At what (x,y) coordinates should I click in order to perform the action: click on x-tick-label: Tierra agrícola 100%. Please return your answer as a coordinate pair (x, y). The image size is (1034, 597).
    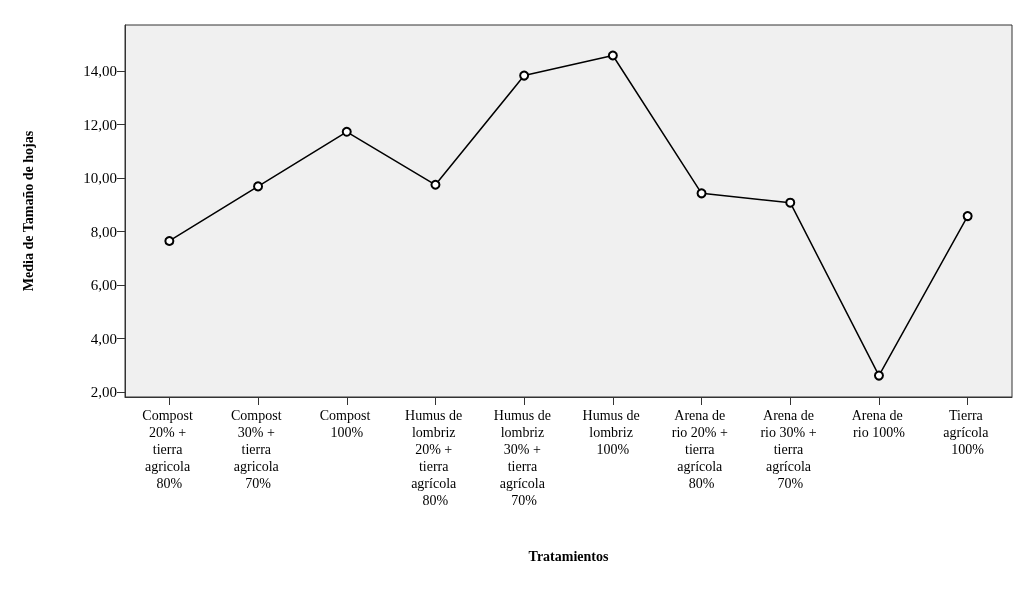
    Looking at the image, I should click on (967, 432).